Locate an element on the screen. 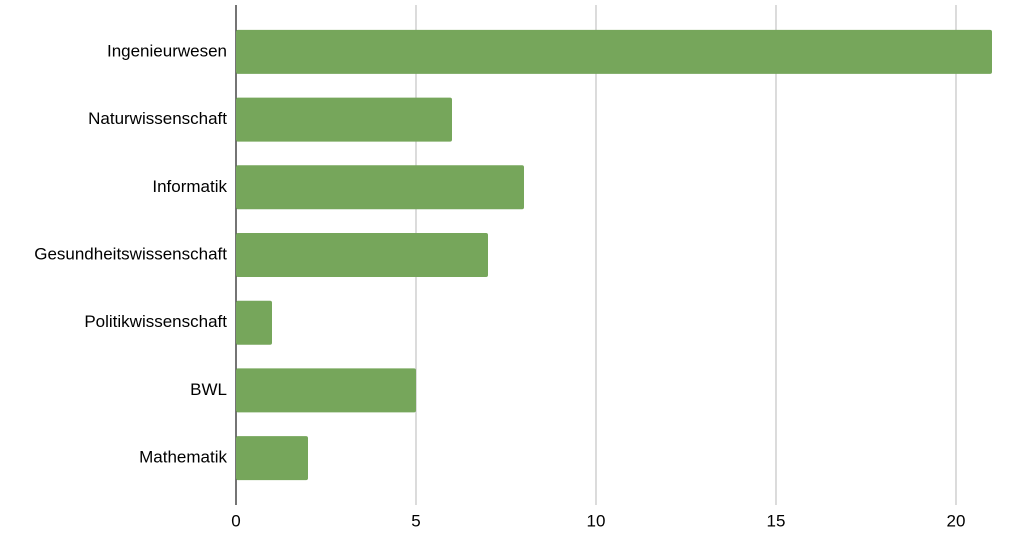 Image resolution: width=1024 pixels, height=548 pixels. x-tick-label: 5 is located at coordinates (415, 520).